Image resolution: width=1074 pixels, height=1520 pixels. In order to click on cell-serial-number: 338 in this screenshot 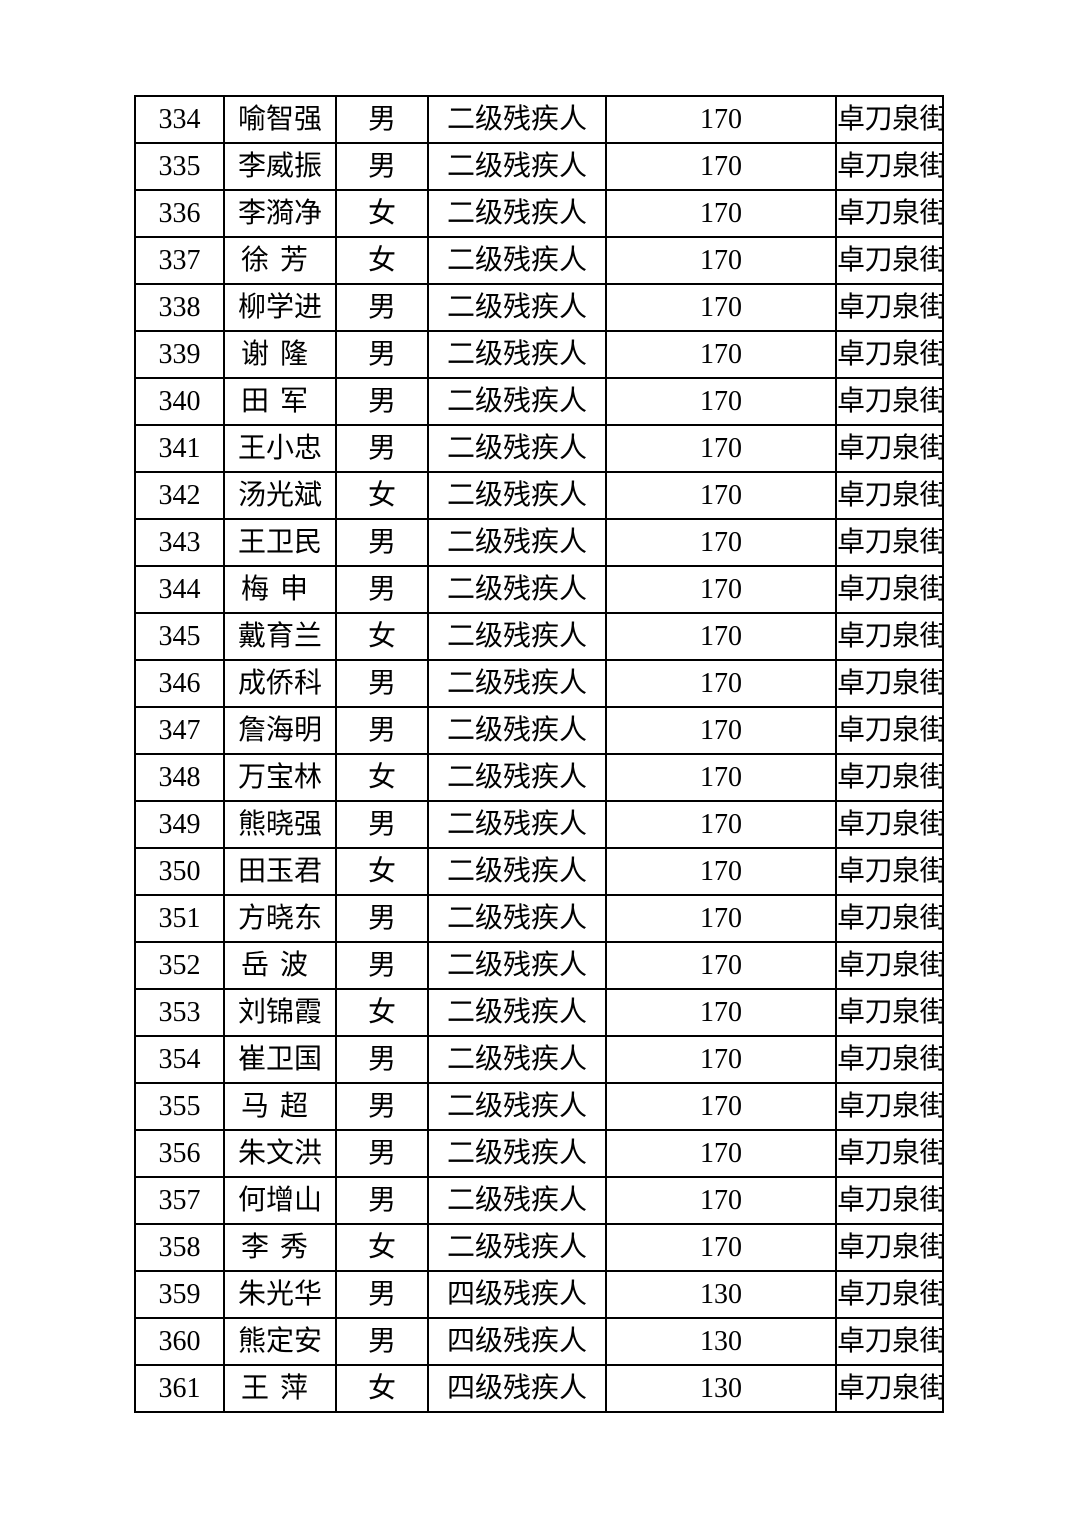, I will do `click(179, 307)`.